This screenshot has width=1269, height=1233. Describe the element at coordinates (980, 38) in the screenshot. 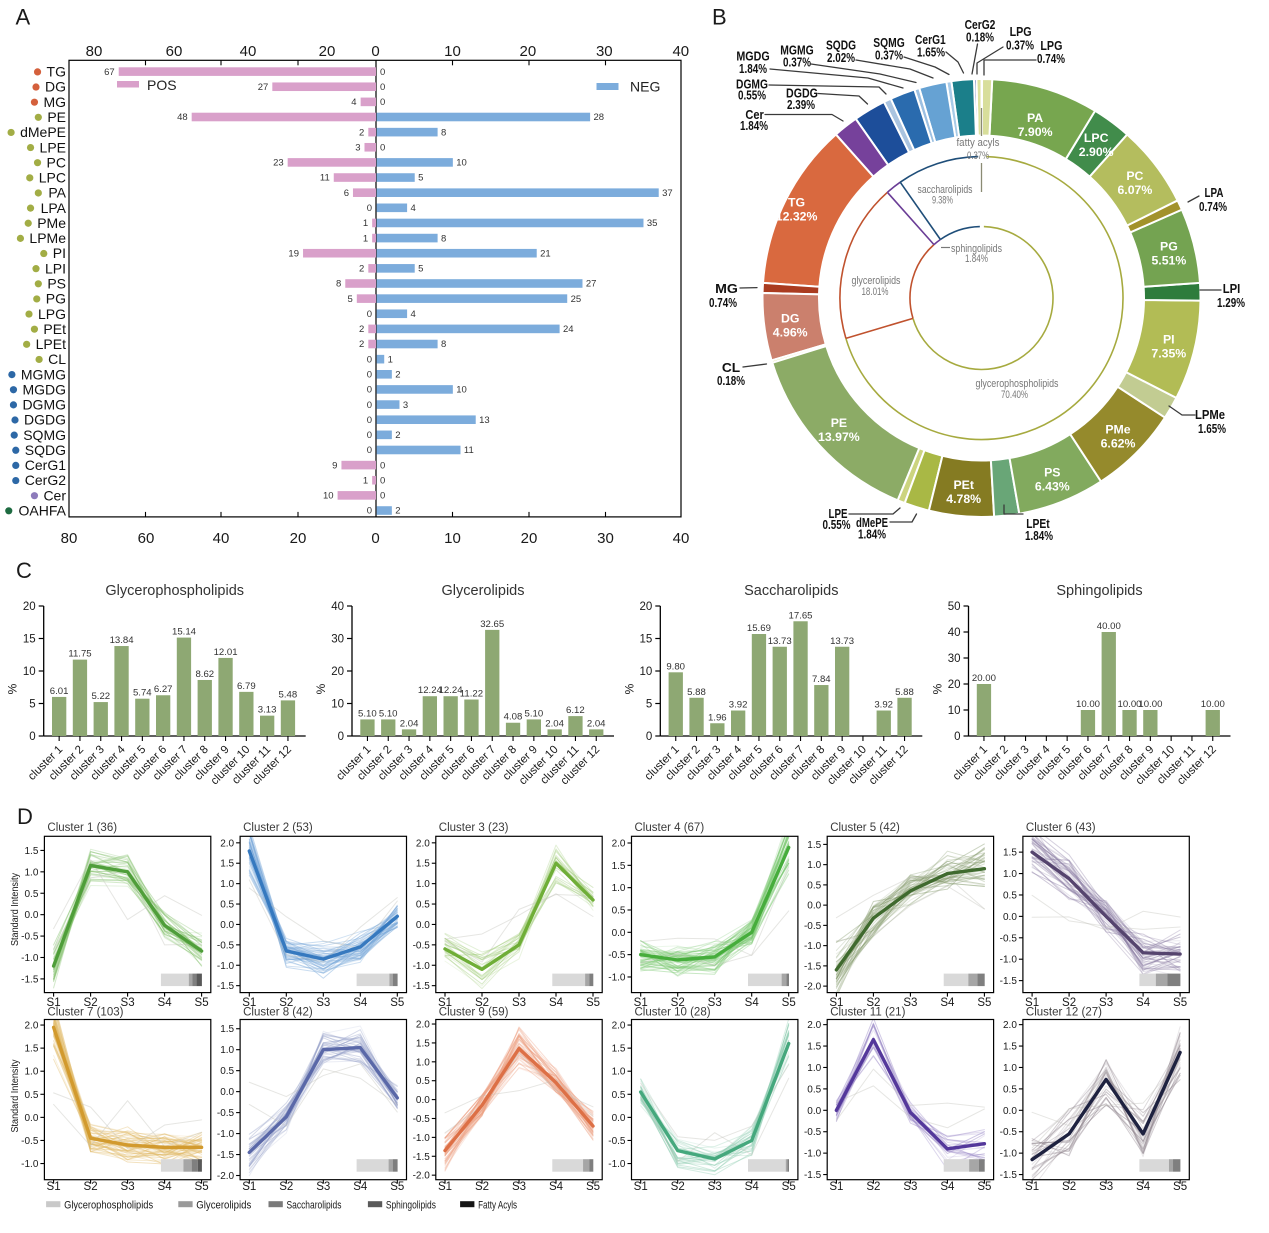

I see `svg-text: 0.18%` at that location.